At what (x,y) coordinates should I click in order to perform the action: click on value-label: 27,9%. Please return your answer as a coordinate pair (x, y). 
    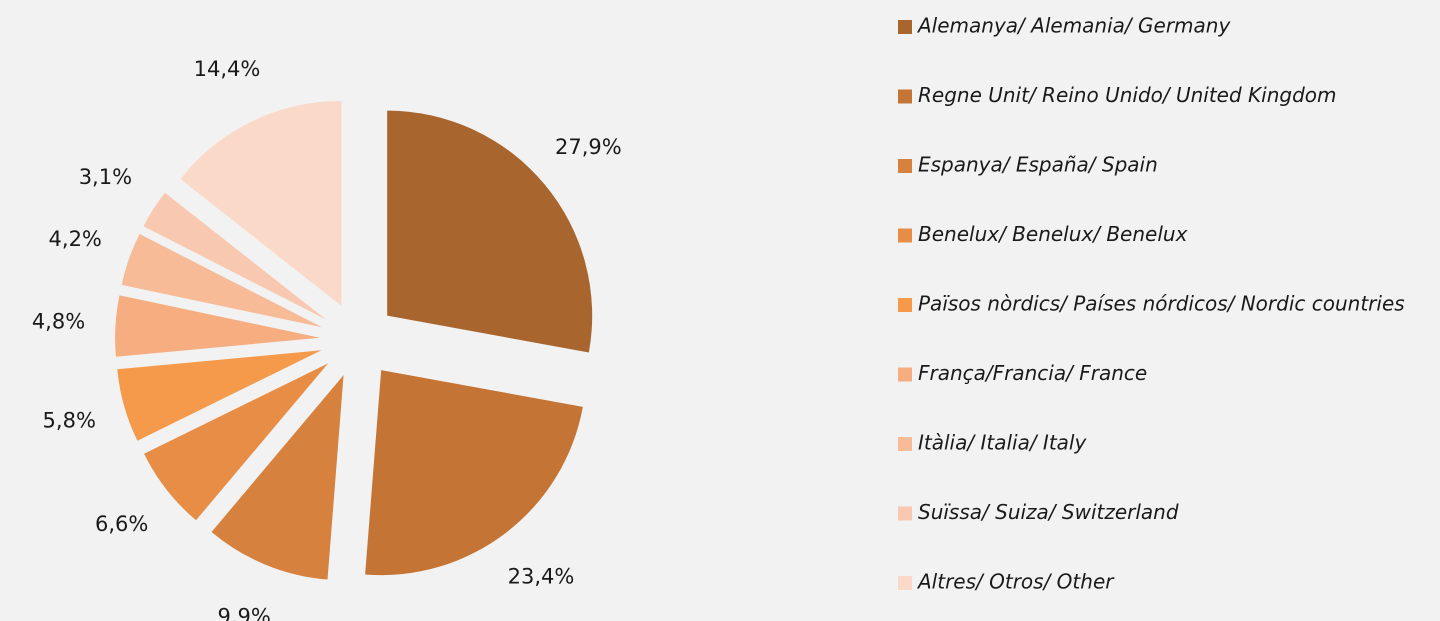
    Looking at the image, I should click on (588, 147).